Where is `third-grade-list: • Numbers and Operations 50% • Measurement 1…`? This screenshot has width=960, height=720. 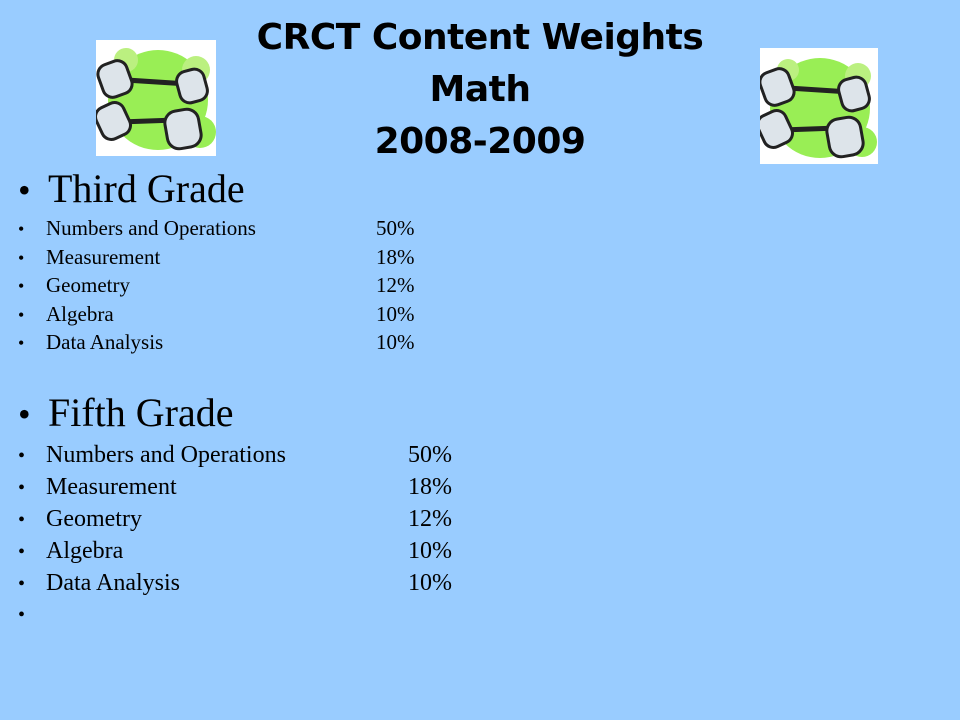 third-grade-list: • Numbers and Operations 50% • Measurement 1… is located at coordinates (216, 285).